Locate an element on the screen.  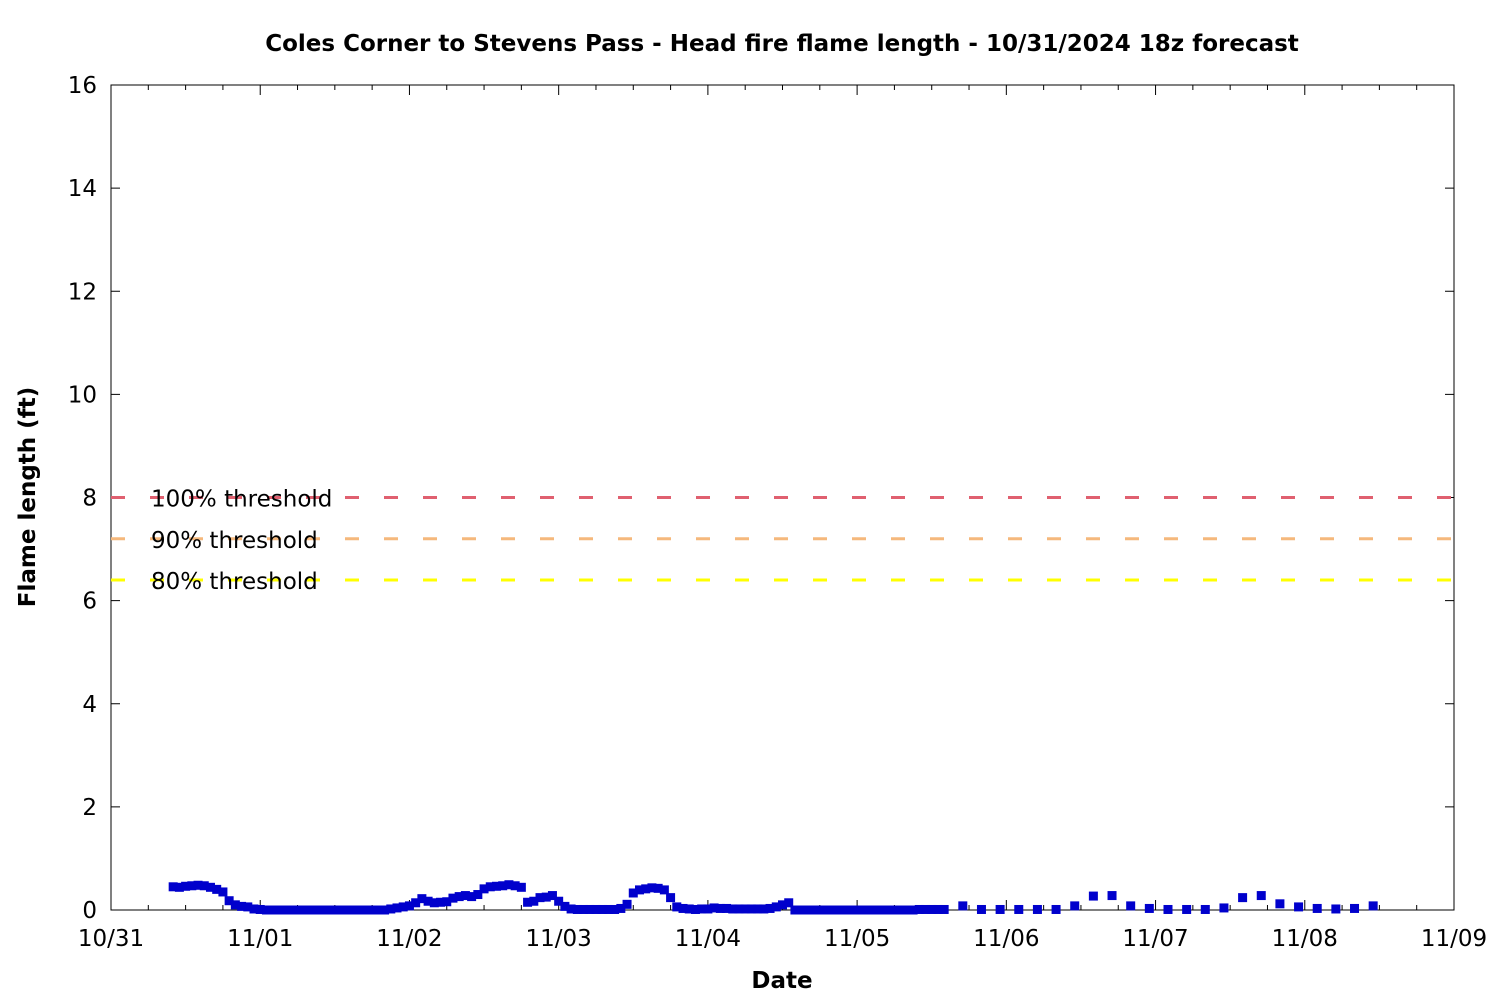
x-tick-label: 11/01 is located at coordinates (260, 939).